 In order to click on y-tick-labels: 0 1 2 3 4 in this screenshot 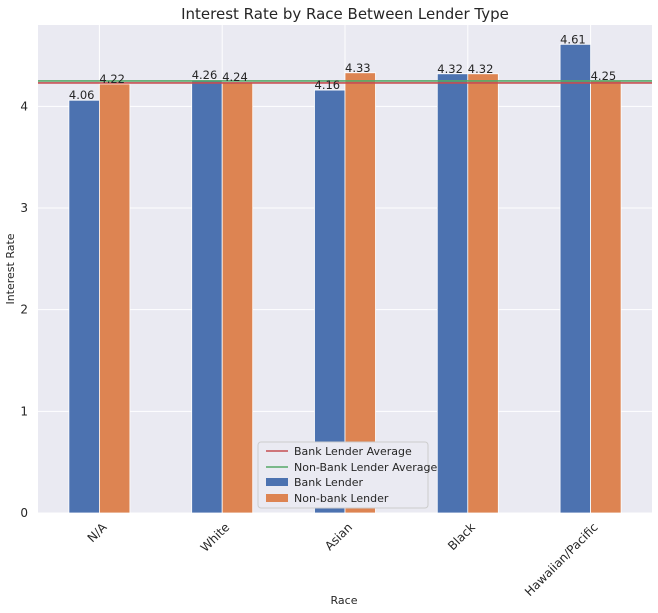, I will do `click(24, 309)`.